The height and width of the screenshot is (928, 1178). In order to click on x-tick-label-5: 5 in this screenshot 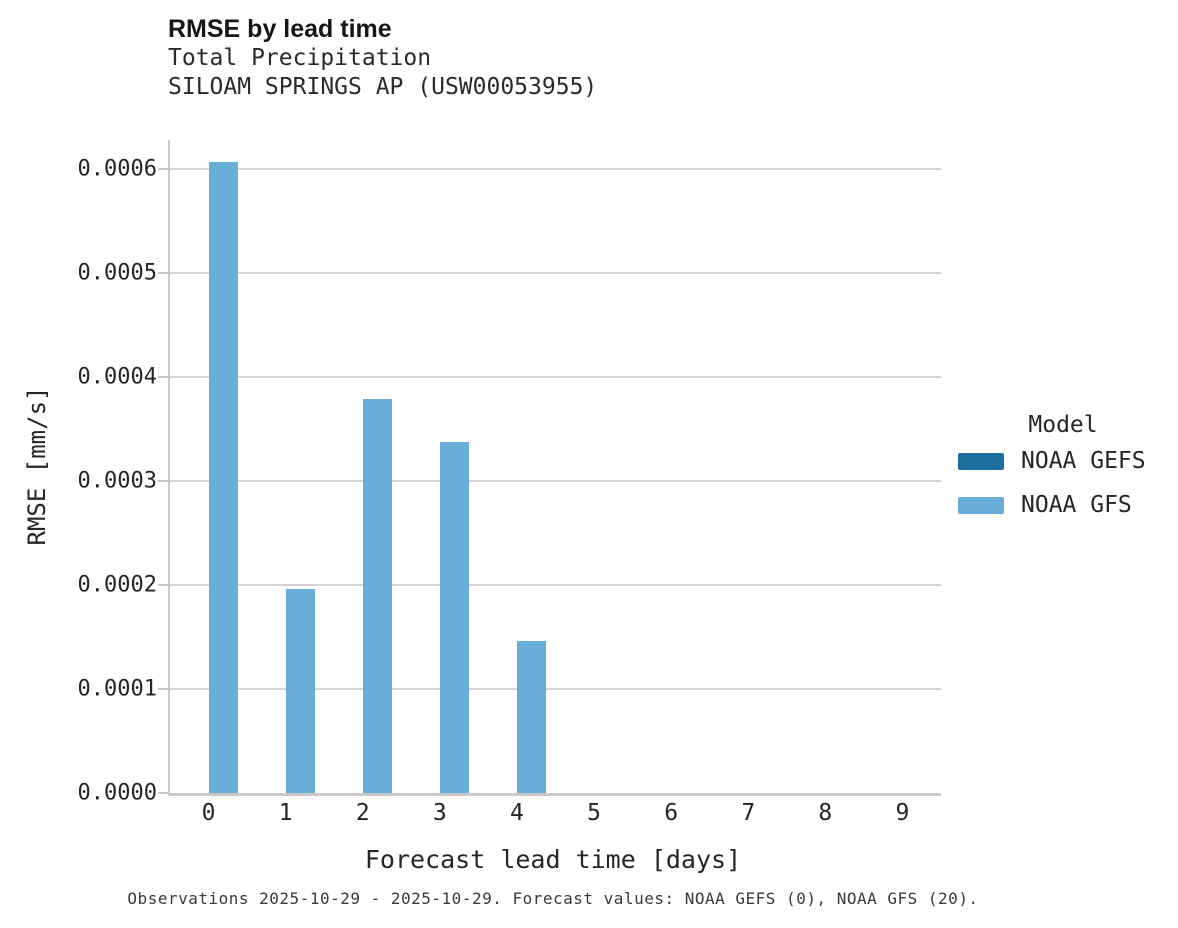, I will do `click(594, 813)`.